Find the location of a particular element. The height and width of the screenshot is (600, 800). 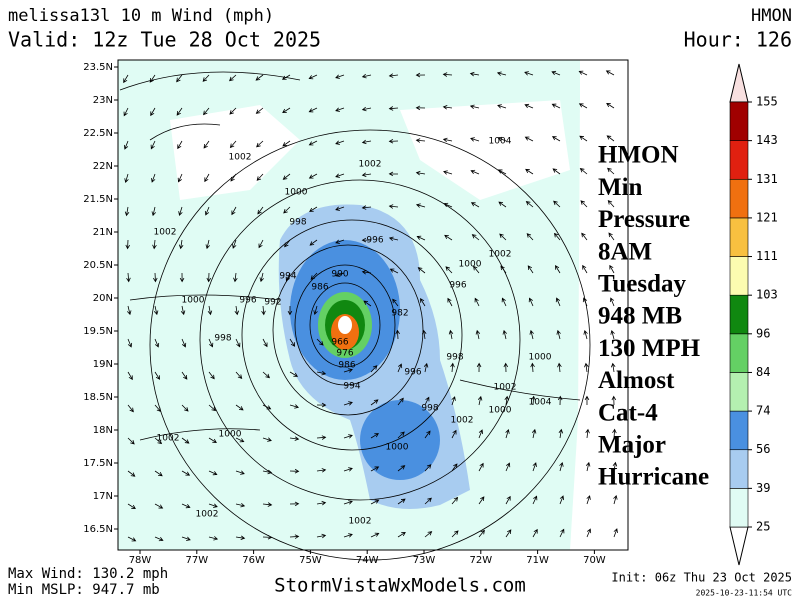

colorbar-label: 39 is located at coordinates (763, 488).